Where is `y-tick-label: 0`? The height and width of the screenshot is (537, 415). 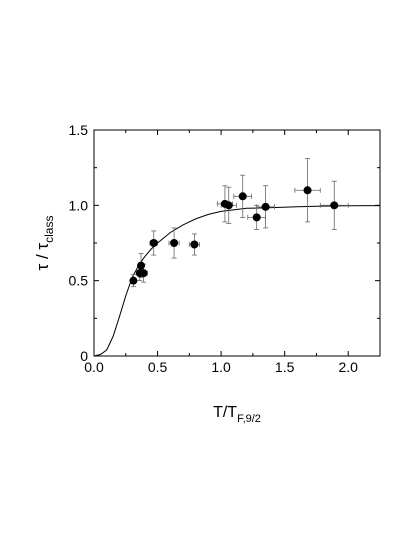
y-tick-label: 0 is located at coordinates (84, 356).